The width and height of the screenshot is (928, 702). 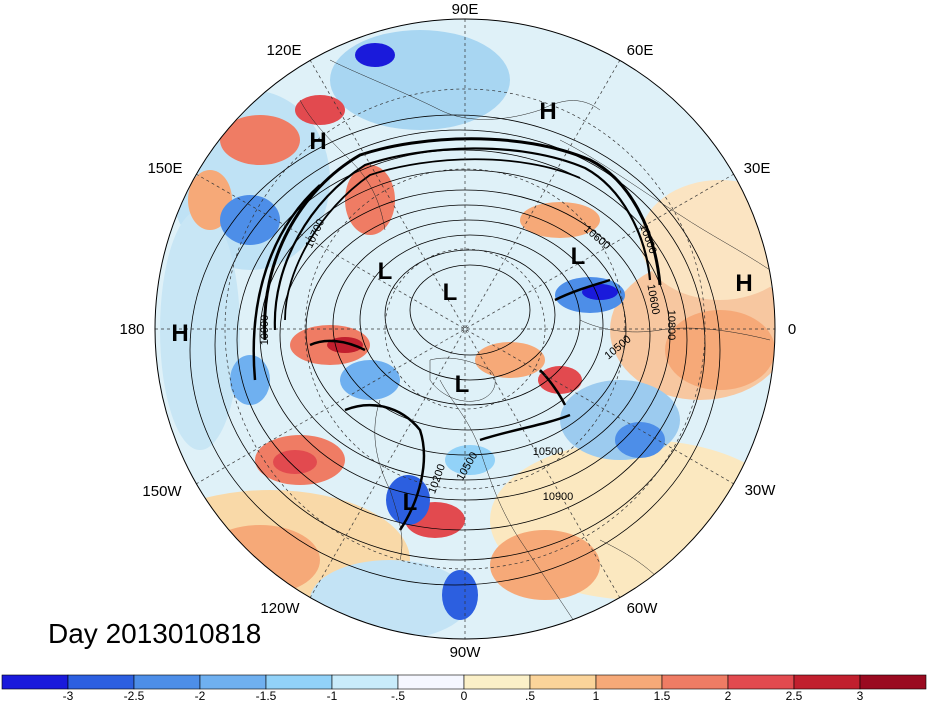 I want to click on lon-label: 60E, so click(x=640, y=50).